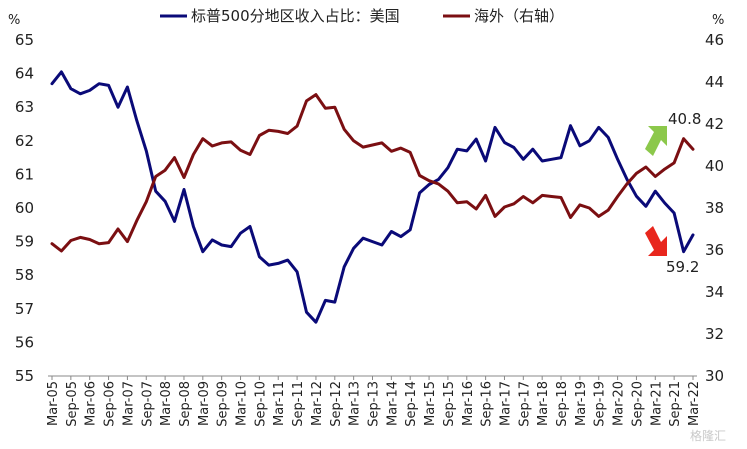 The width and height of the screenshot is (747, 449). Describe the element at coordinates (24, 242) in the screenshot. I see `left-tick-label: 59` at that location.